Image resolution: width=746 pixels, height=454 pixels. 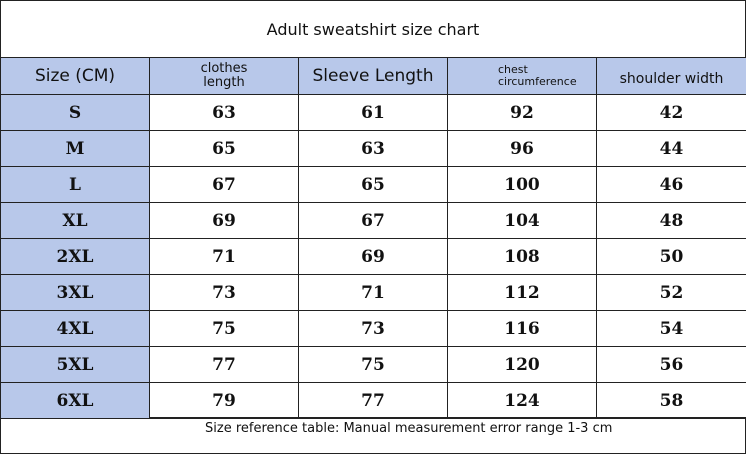 I want to click on value-cell: 120, so click(x=522, y=364).